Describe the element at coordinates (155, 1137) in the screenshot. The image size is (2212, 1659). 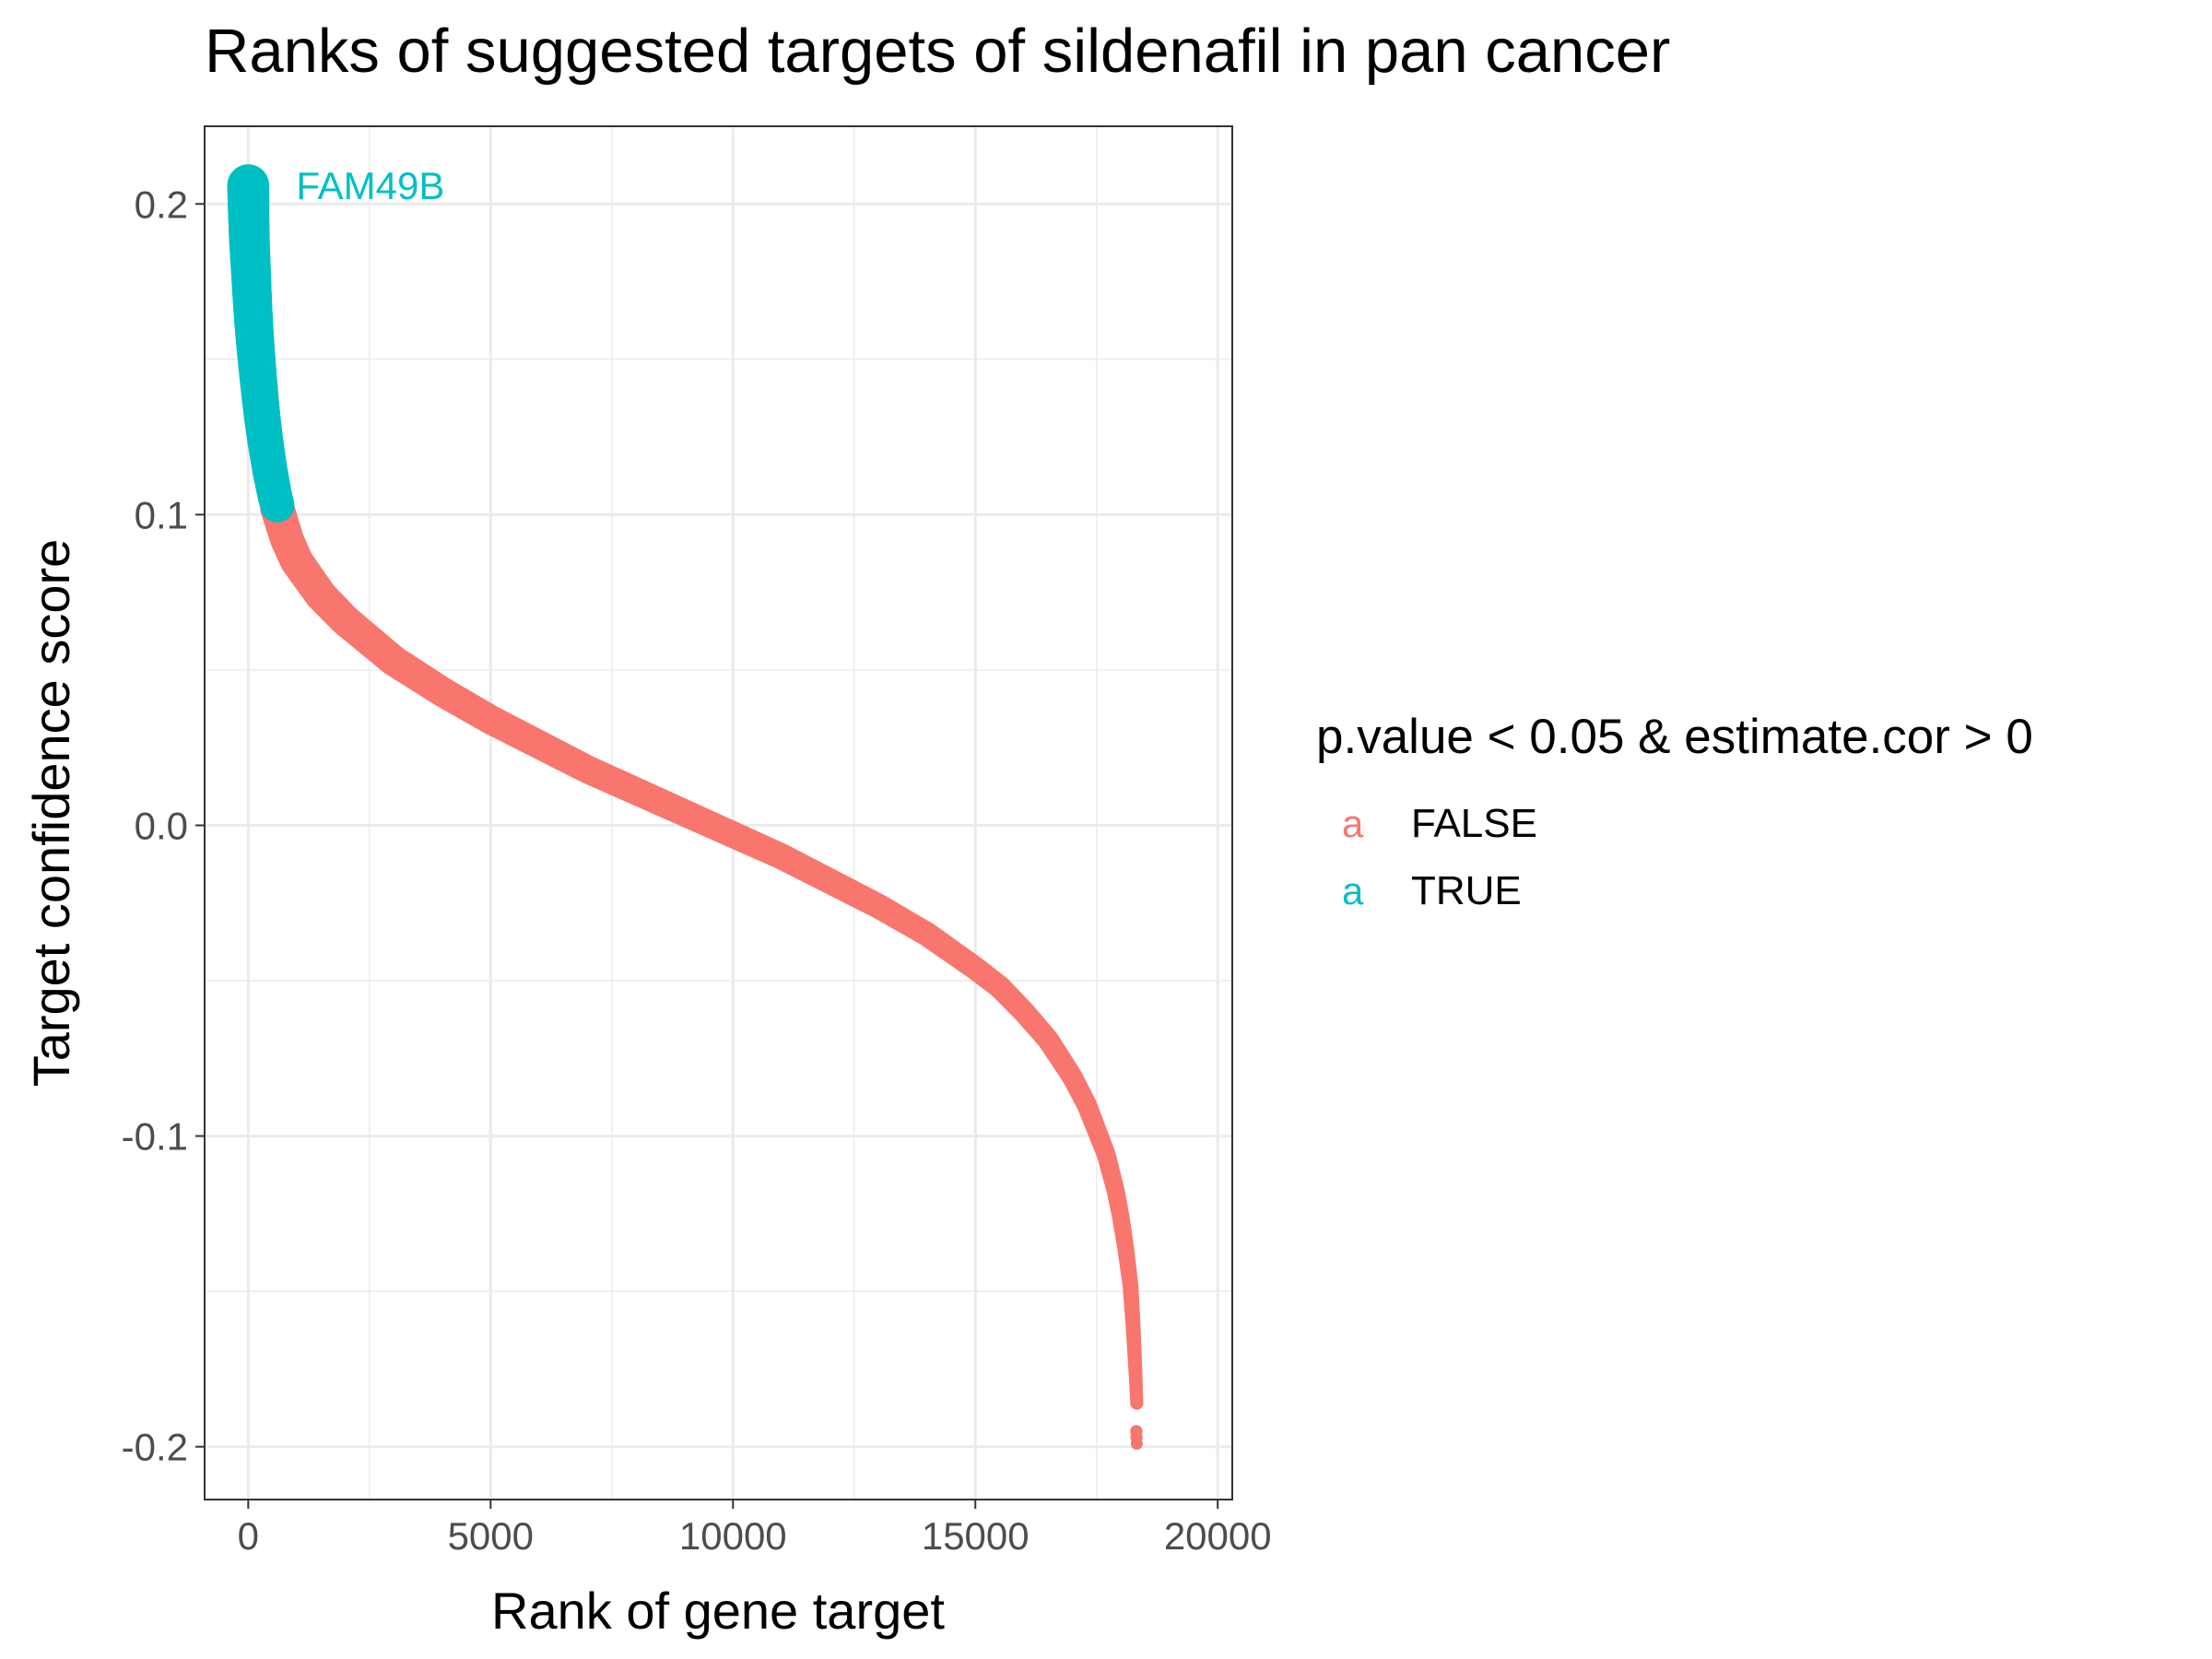
I see `y-tick-label: -0.1` at that location.